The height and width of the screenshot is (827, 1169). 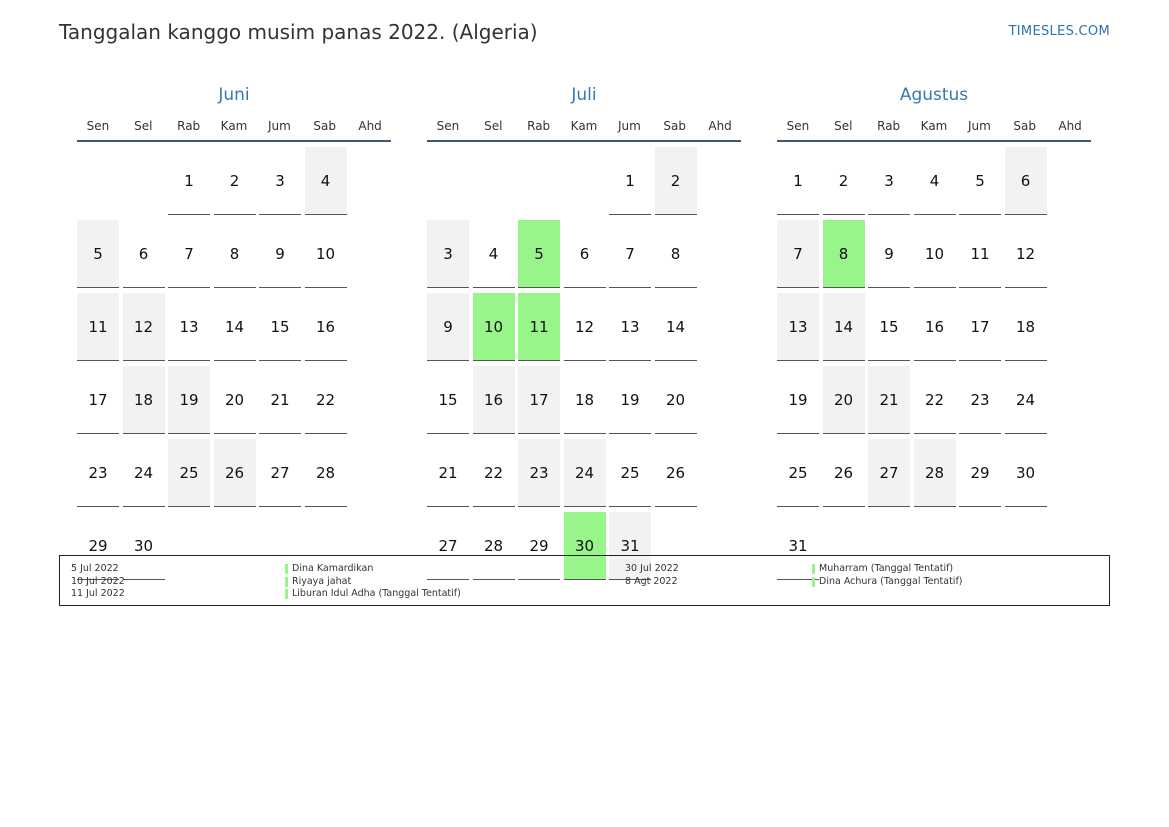 What do you see at coordinates (798, 254) in the screenshot?
I see `day-cell: 7` at bounding box center [798, 254].